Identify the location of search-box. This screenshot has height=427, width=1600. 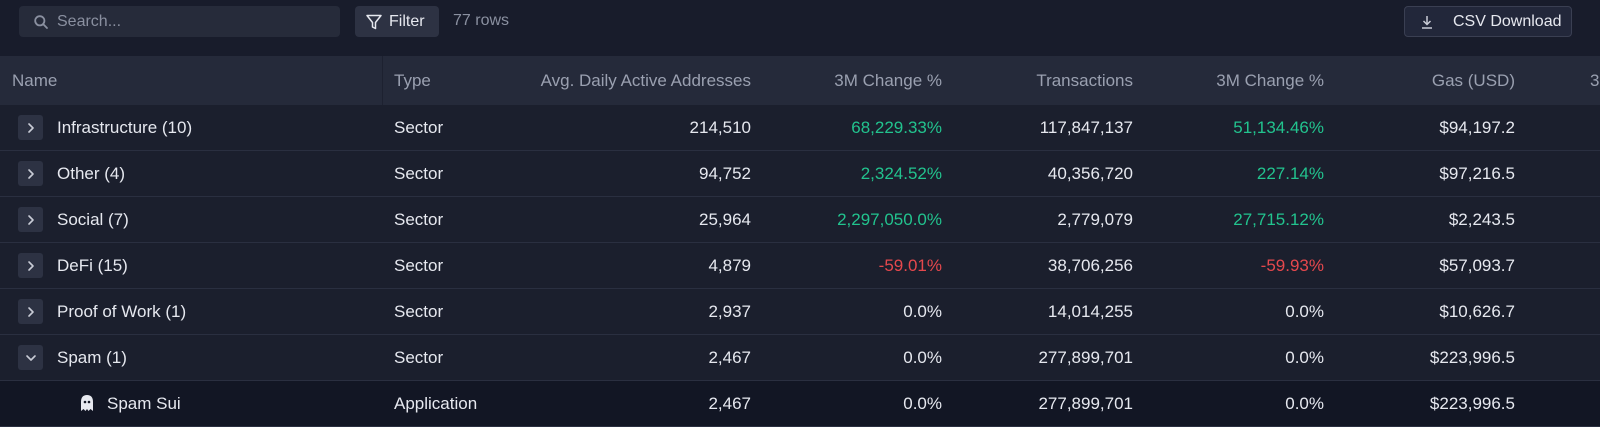
(179, 21).